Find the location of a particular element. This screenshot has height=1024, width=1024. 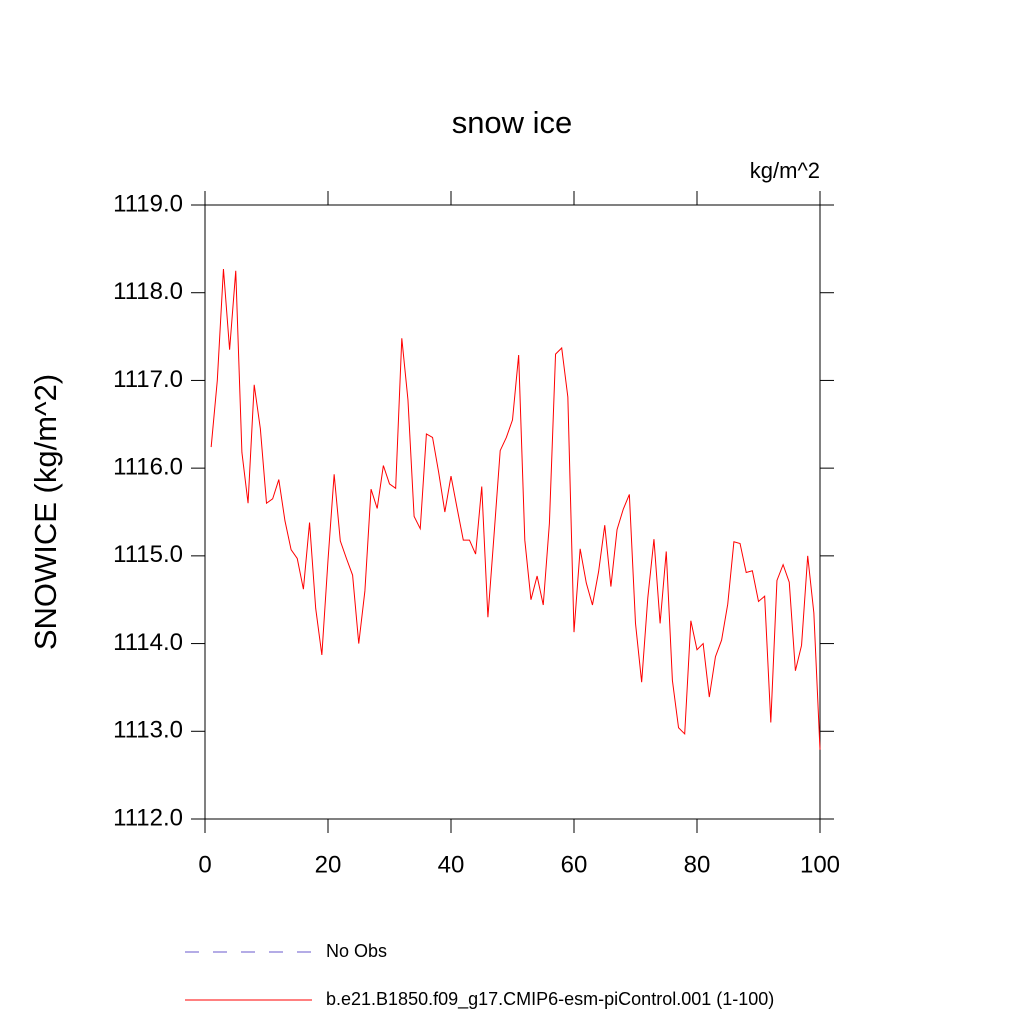

y-tick-label: 1116.0 is located at coordinates (148, 466).